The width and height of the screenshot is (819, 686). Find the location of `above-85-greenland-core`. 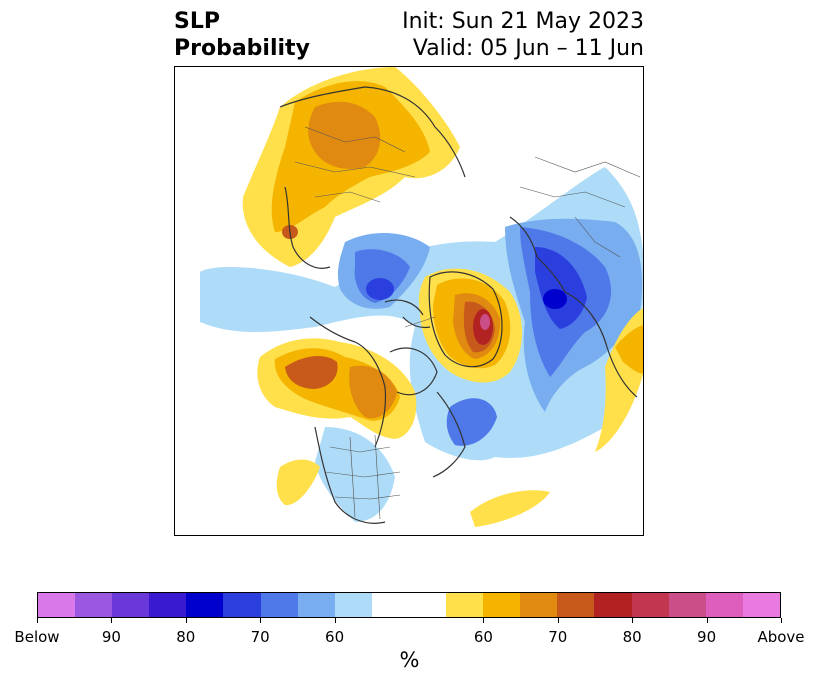

above-85-greenland-core is located at coordinates (485, 322).